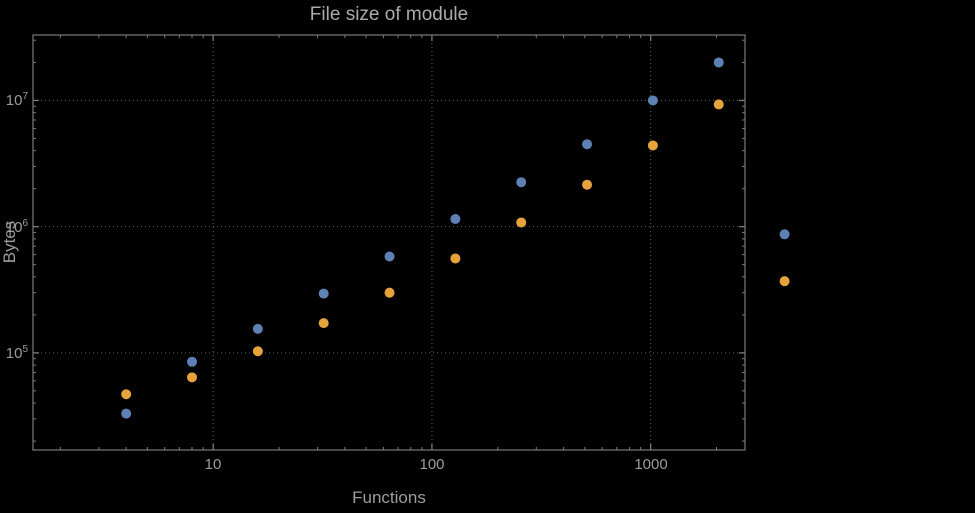  What do you see at coordinates (16, 353) in the screenshot?
I see `y-tick-label: 10⁵` at bounding box center [16, 353].